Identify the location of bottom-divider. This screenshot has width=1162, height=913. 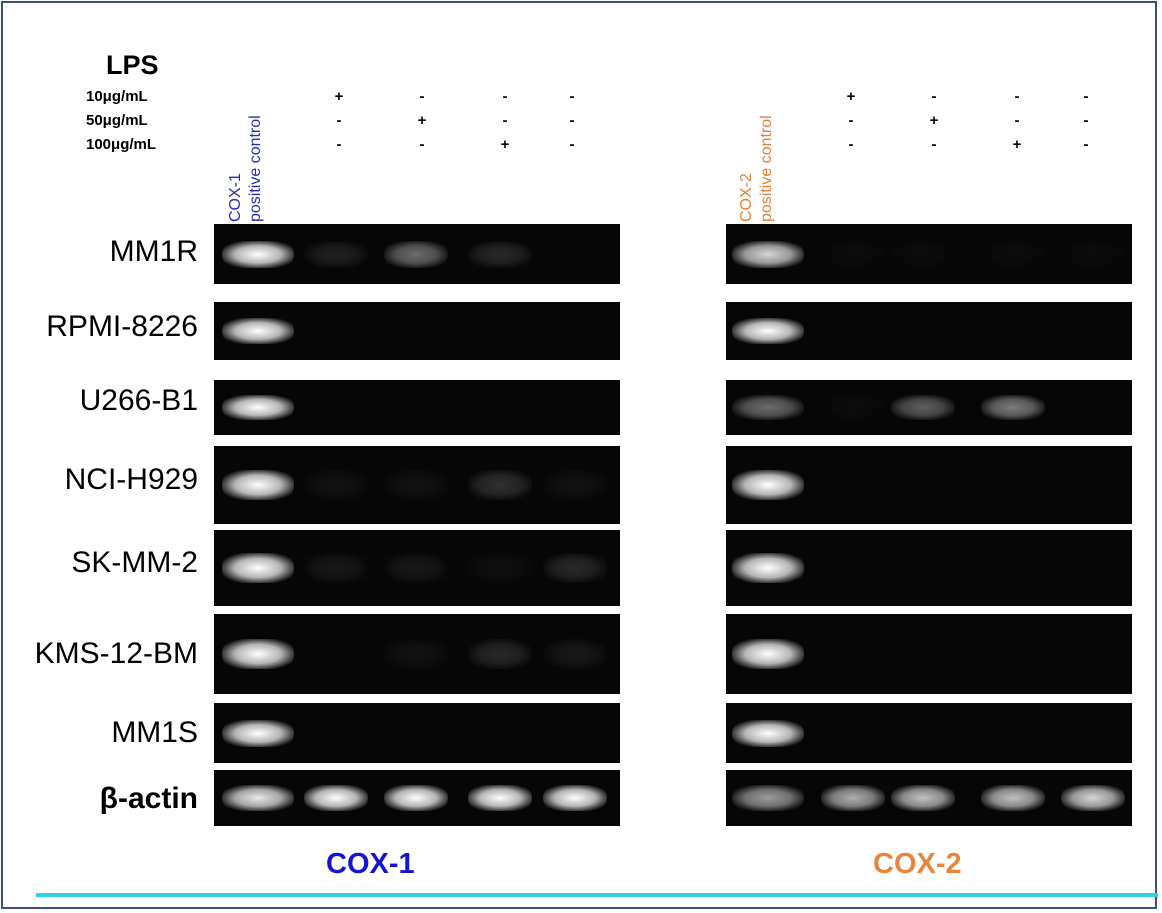
(597, 895).